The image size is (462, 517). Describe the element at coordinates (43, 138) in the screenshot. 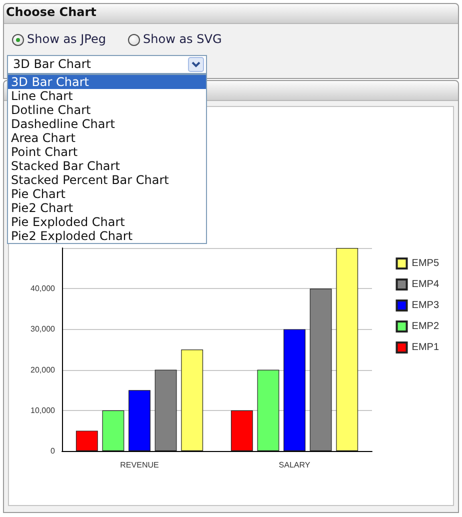

I see `text: Area Chart` at that location.